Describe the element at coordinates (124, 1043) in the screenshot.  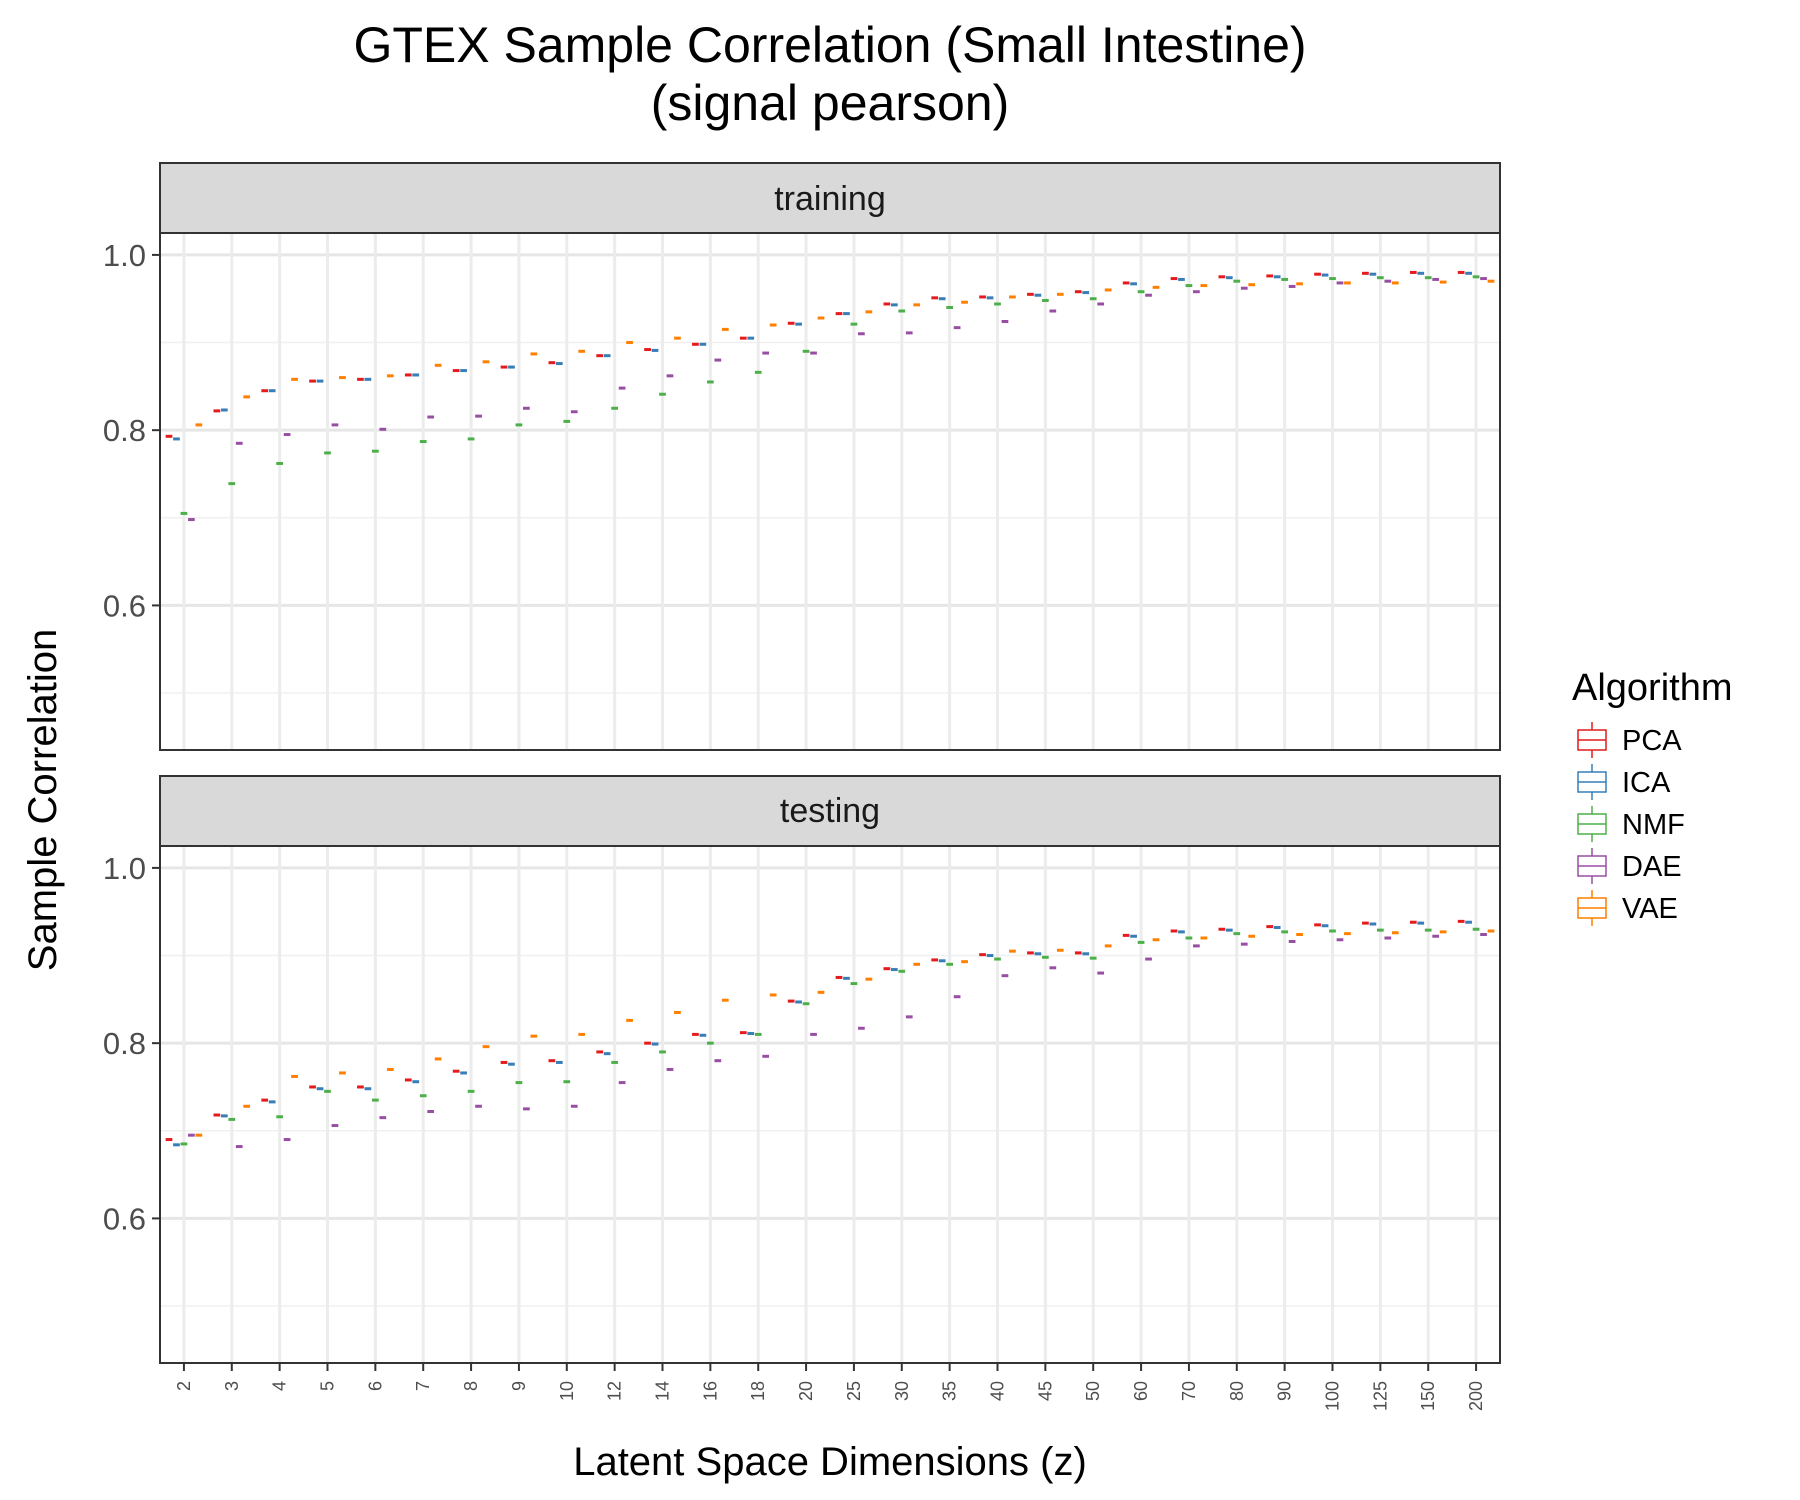
I see `y-tick-label-testing: 0.8` at that location.